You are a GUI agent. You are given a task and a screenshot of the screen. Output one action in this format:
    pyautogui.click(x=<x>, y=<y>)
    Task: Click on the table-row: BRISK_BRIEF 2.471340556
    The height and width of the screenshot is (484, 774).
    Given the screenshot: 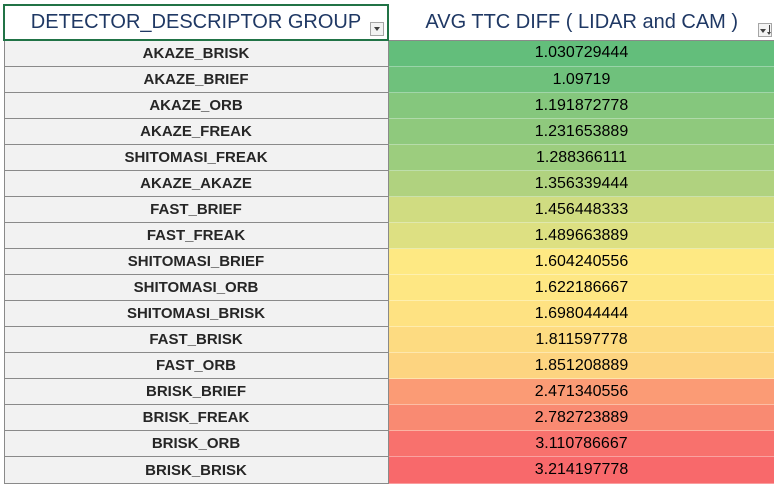 What is the action you would take?
    pyautogui.click(x=388, y=391)
    